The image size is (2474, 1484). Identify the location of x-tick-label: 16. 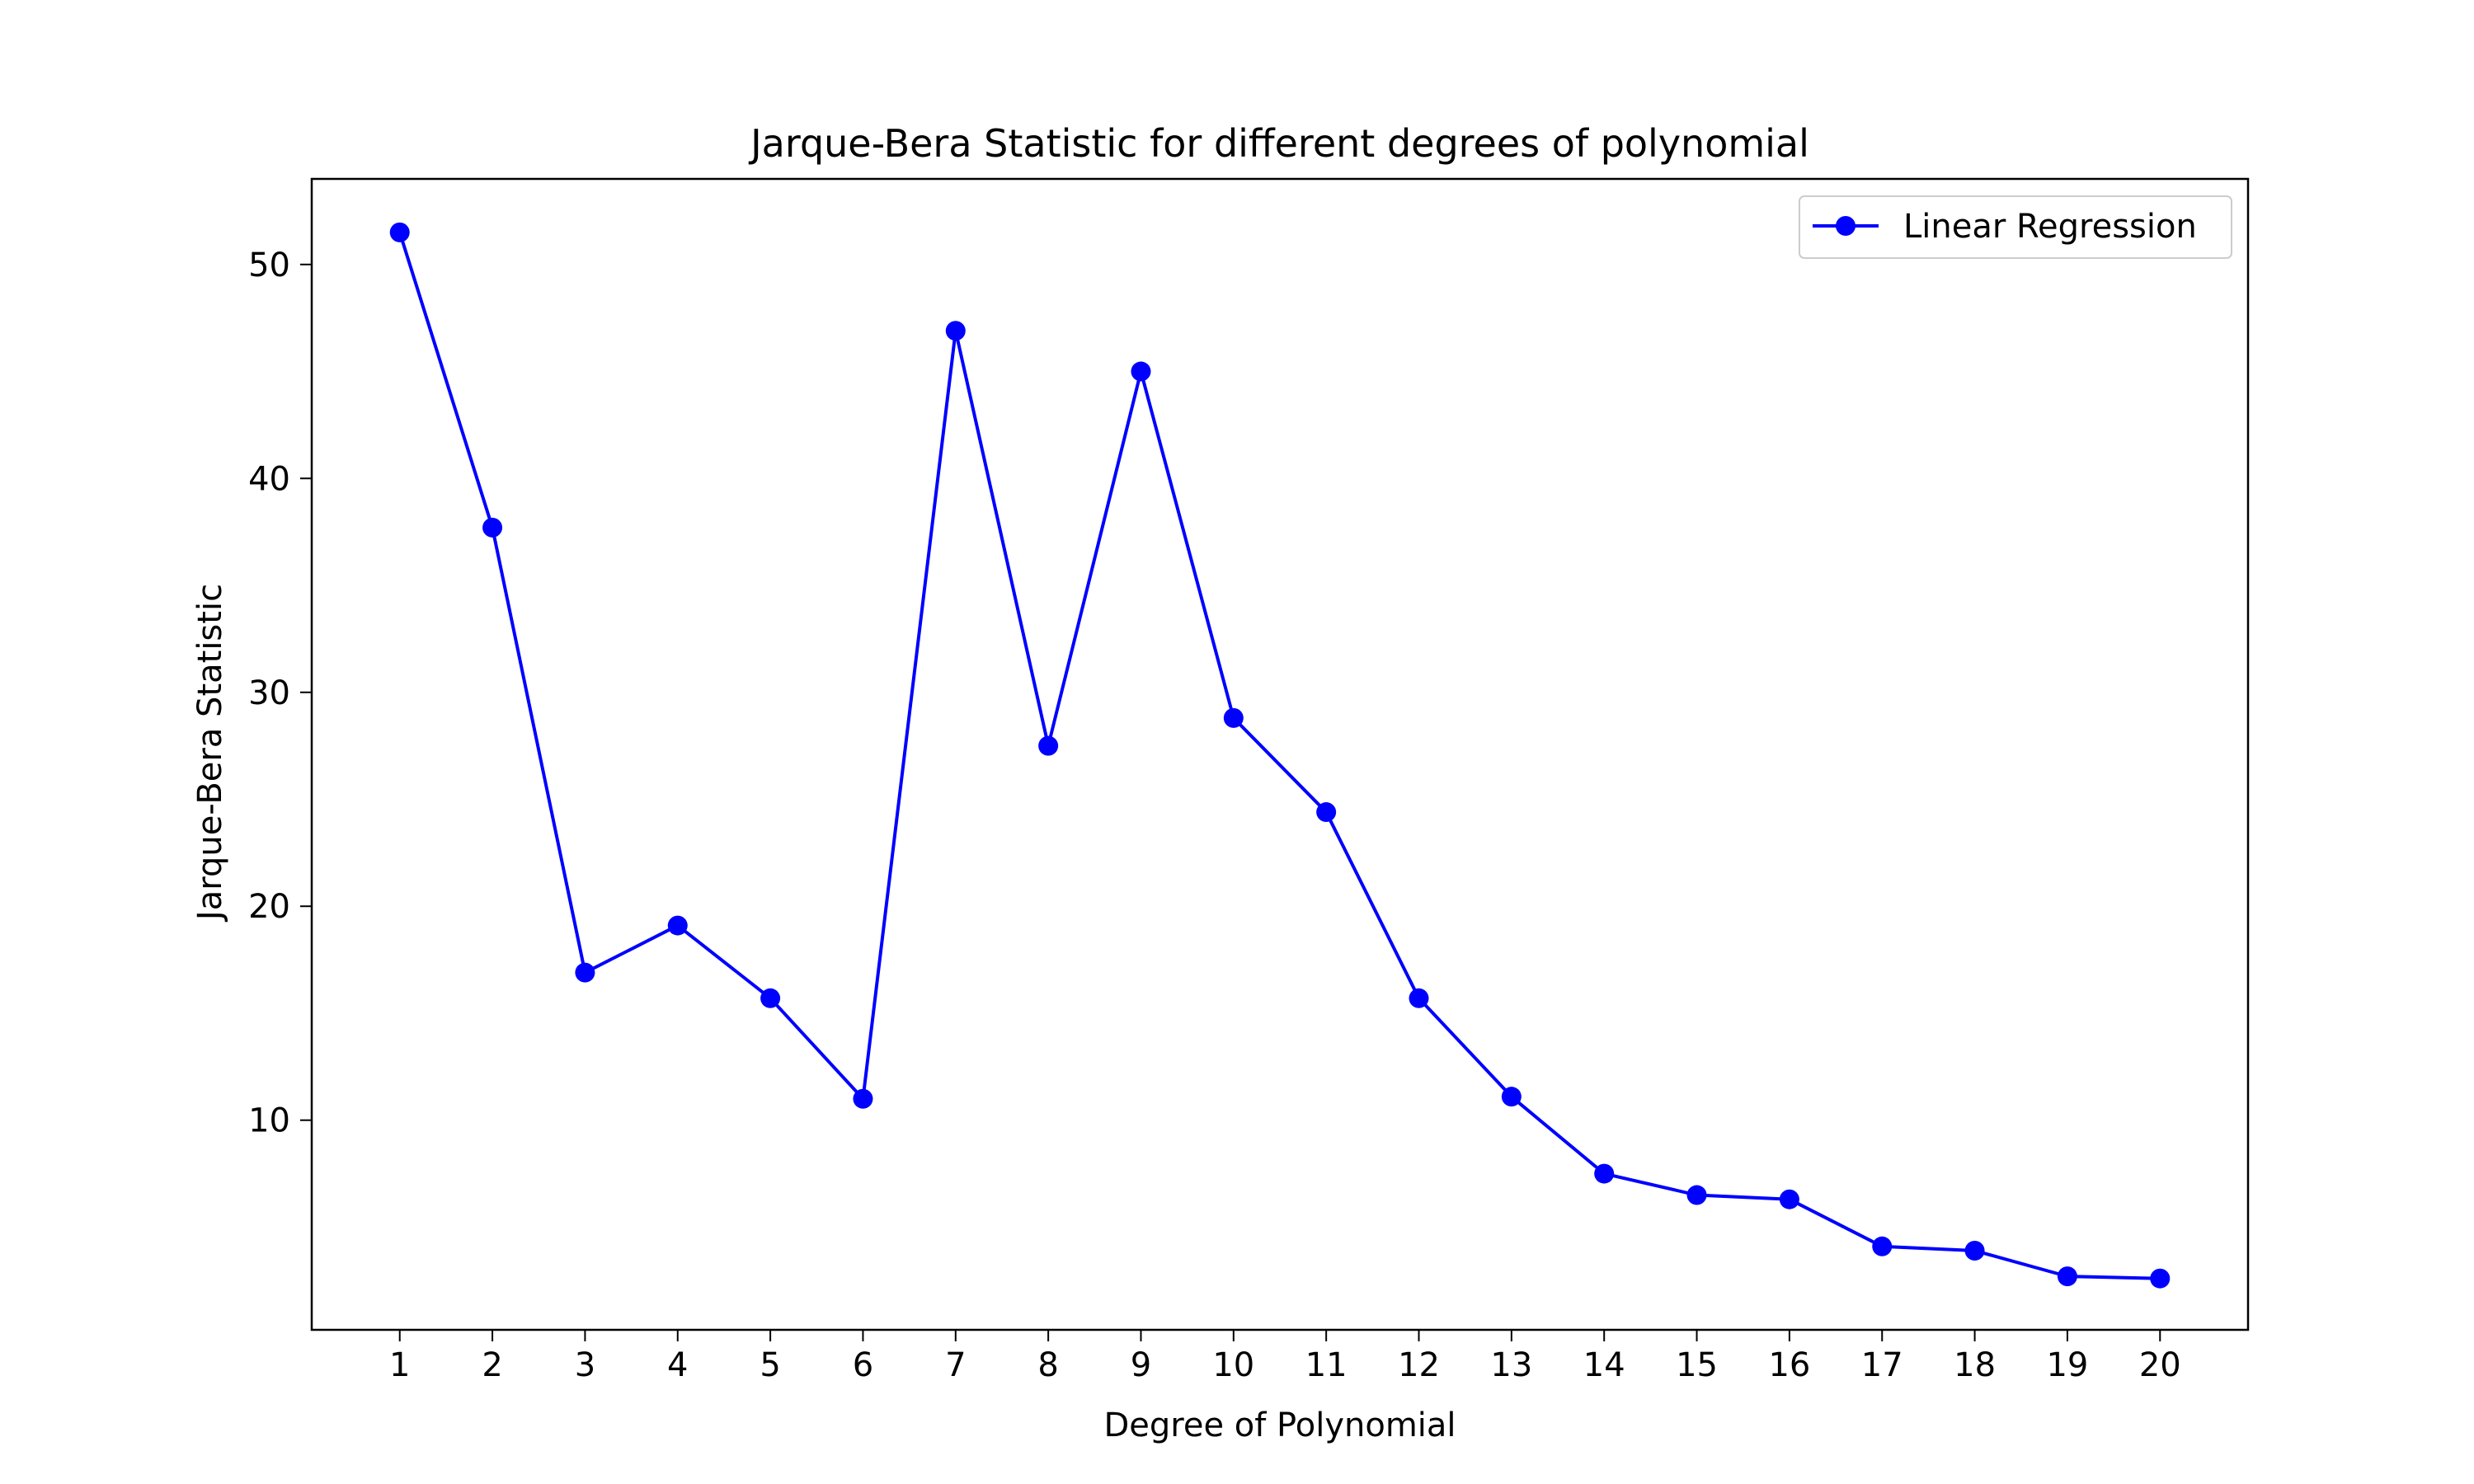
(1789, 1365).